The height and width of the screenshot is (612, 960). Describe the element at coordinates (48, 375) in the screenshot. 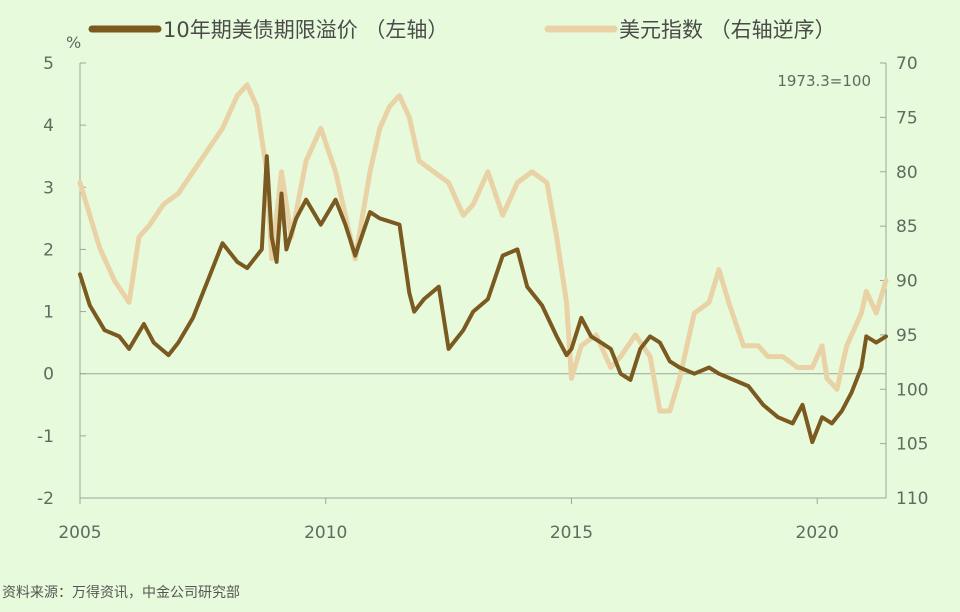

I see `y-left-tick-label: 0` at that location.